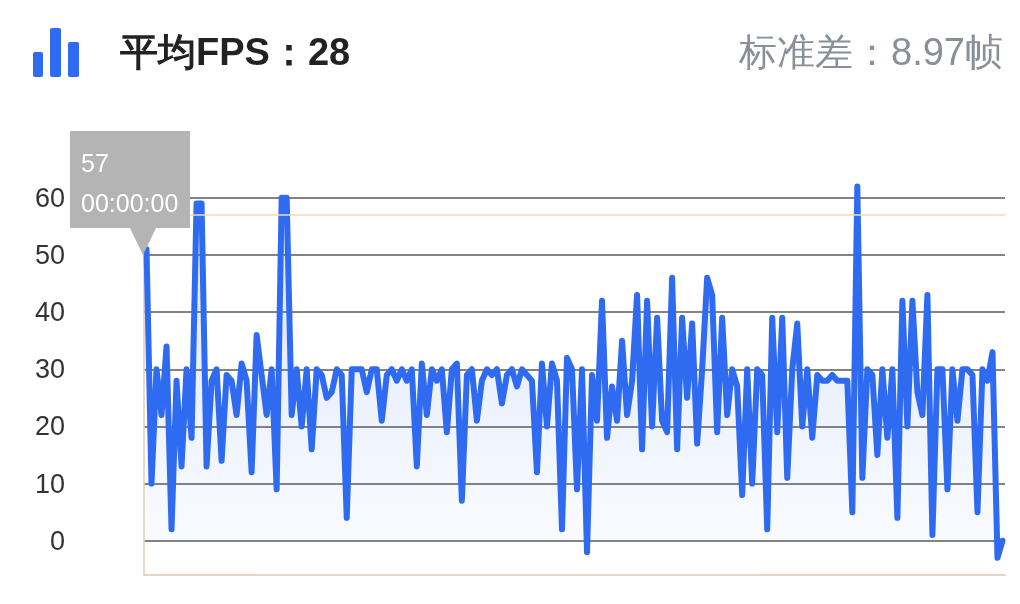  Describe the element at coordinates (235, 52) in the screenshot. I see `chart-title: 平均FPS：28` at that location.